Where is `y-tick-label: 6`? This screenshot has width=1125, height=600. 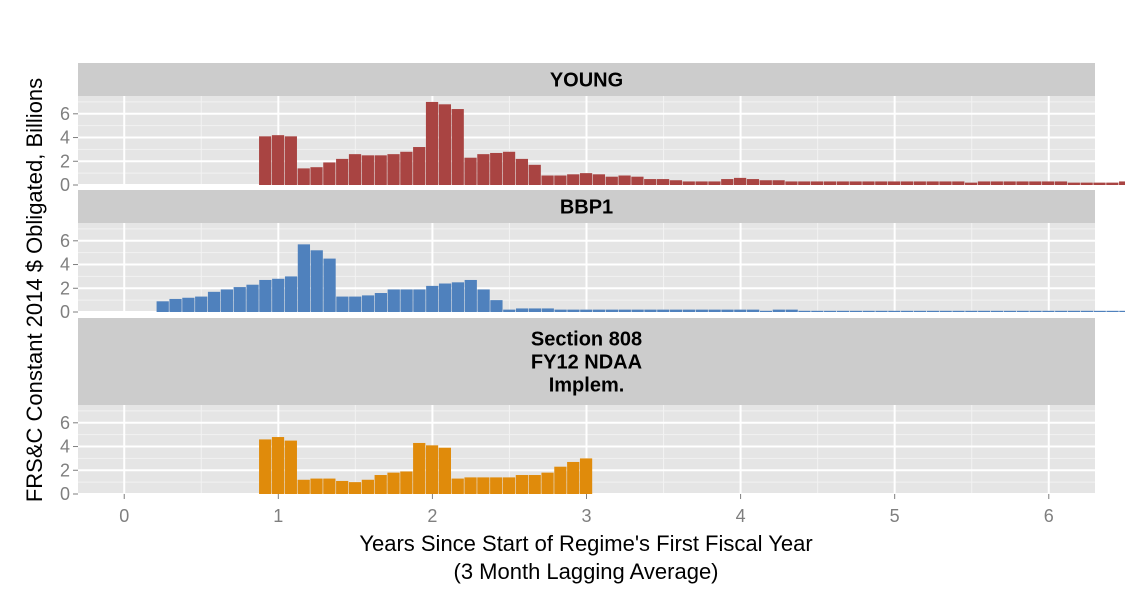 y-tick-label: 6 is located at coordinates (65, 423).